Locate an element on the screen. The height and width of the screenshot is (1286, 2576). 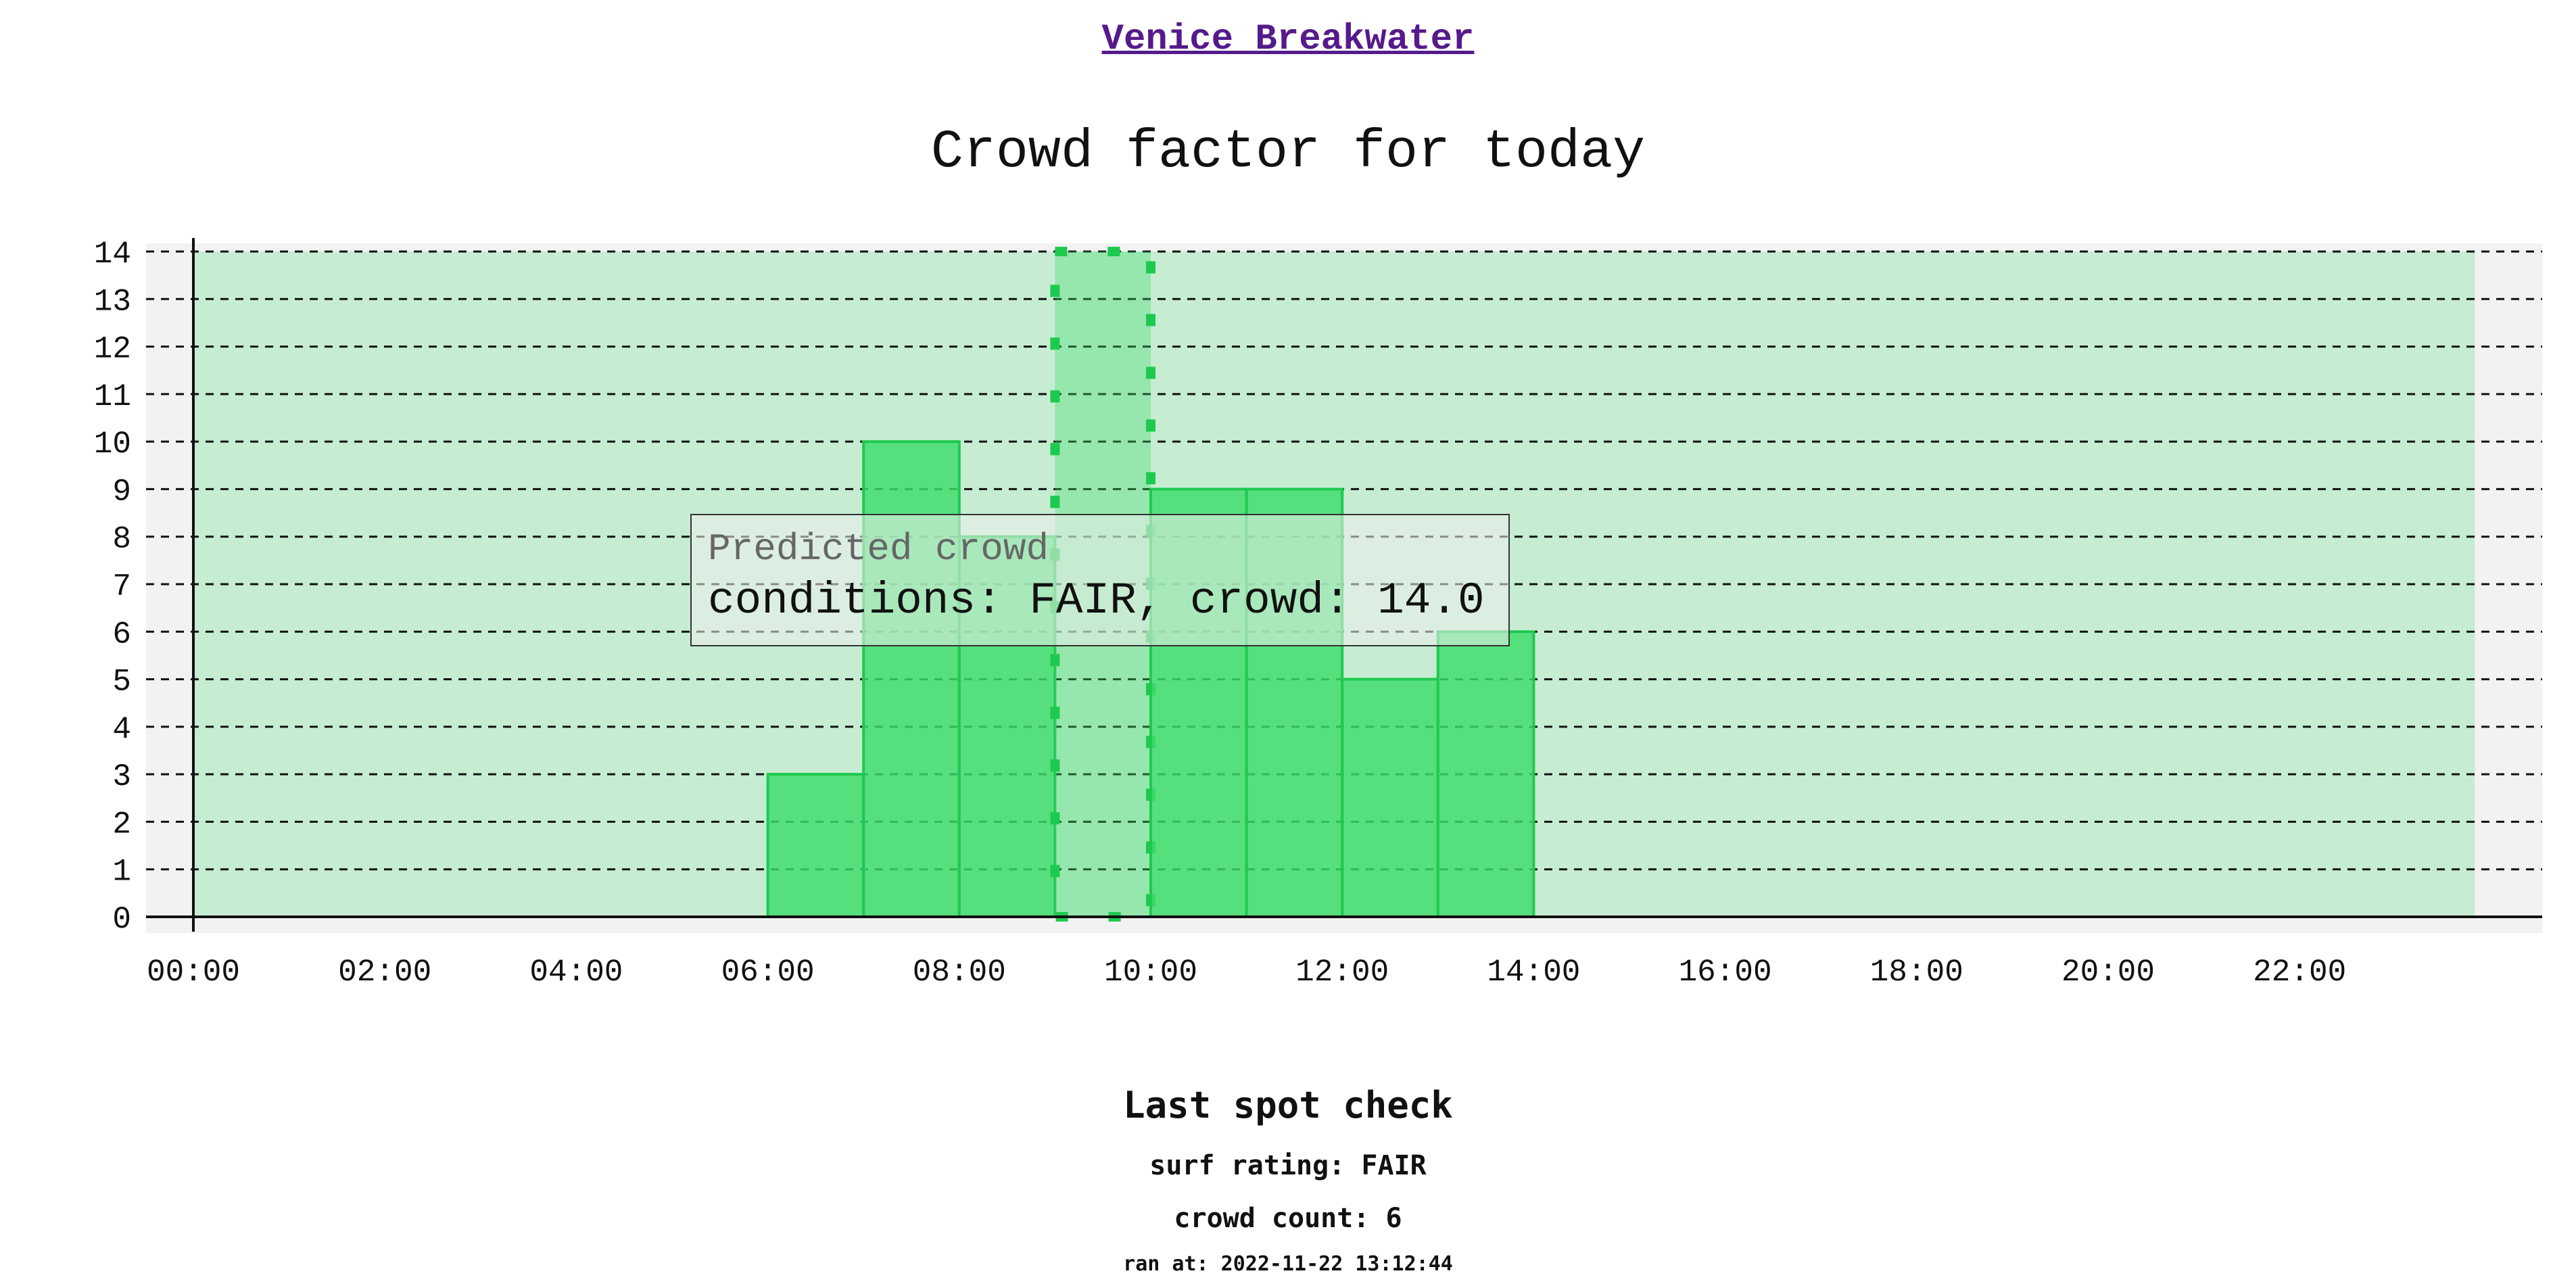
x-tick-label: 06:00 is located at coordinates (768, 973).